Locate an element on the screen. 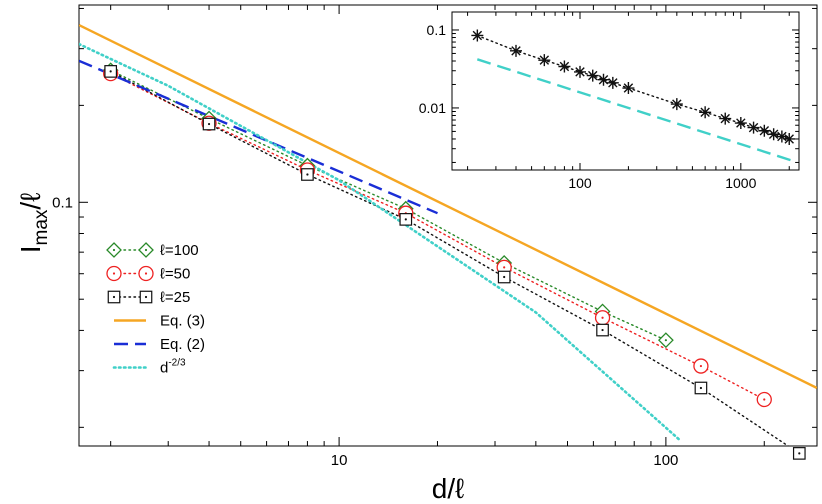 This screenshot has height=504, width=822. legend-marker-a-1-dot is located at coordinates (114, 273).